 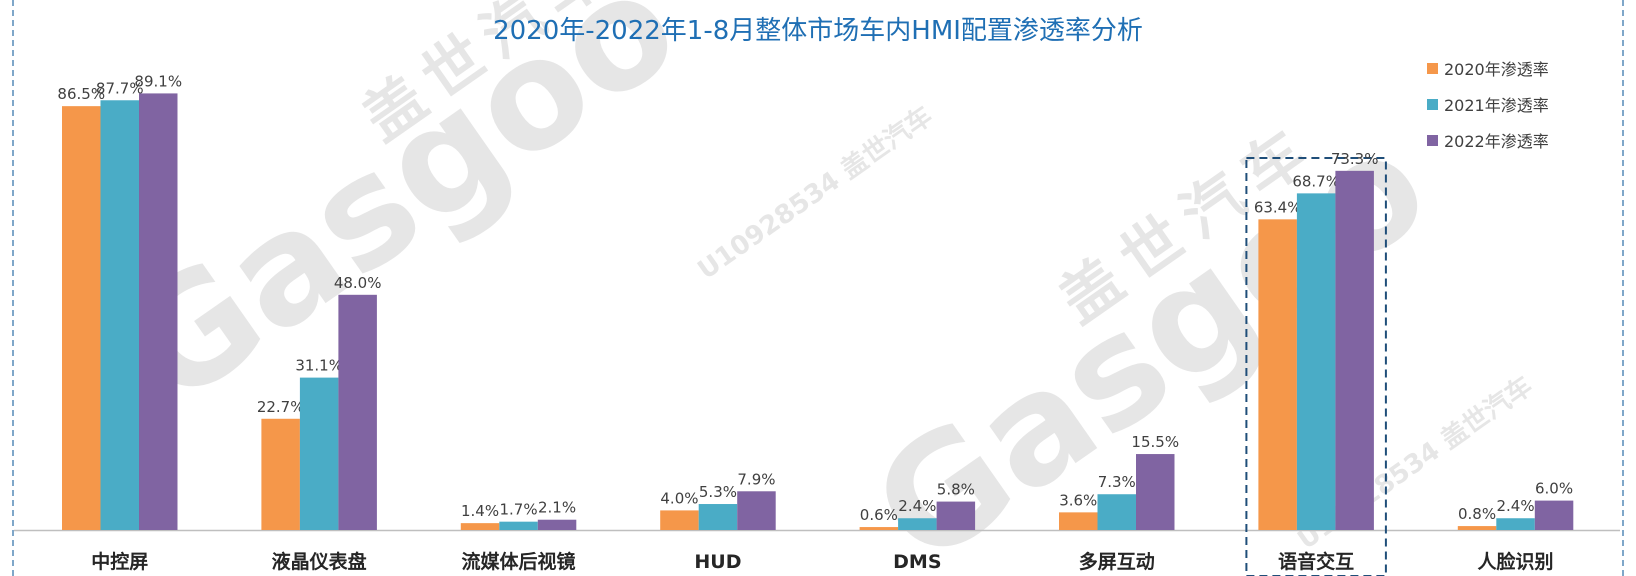 I want to click on data-label: 22.7%, so click(x=281, y=407).